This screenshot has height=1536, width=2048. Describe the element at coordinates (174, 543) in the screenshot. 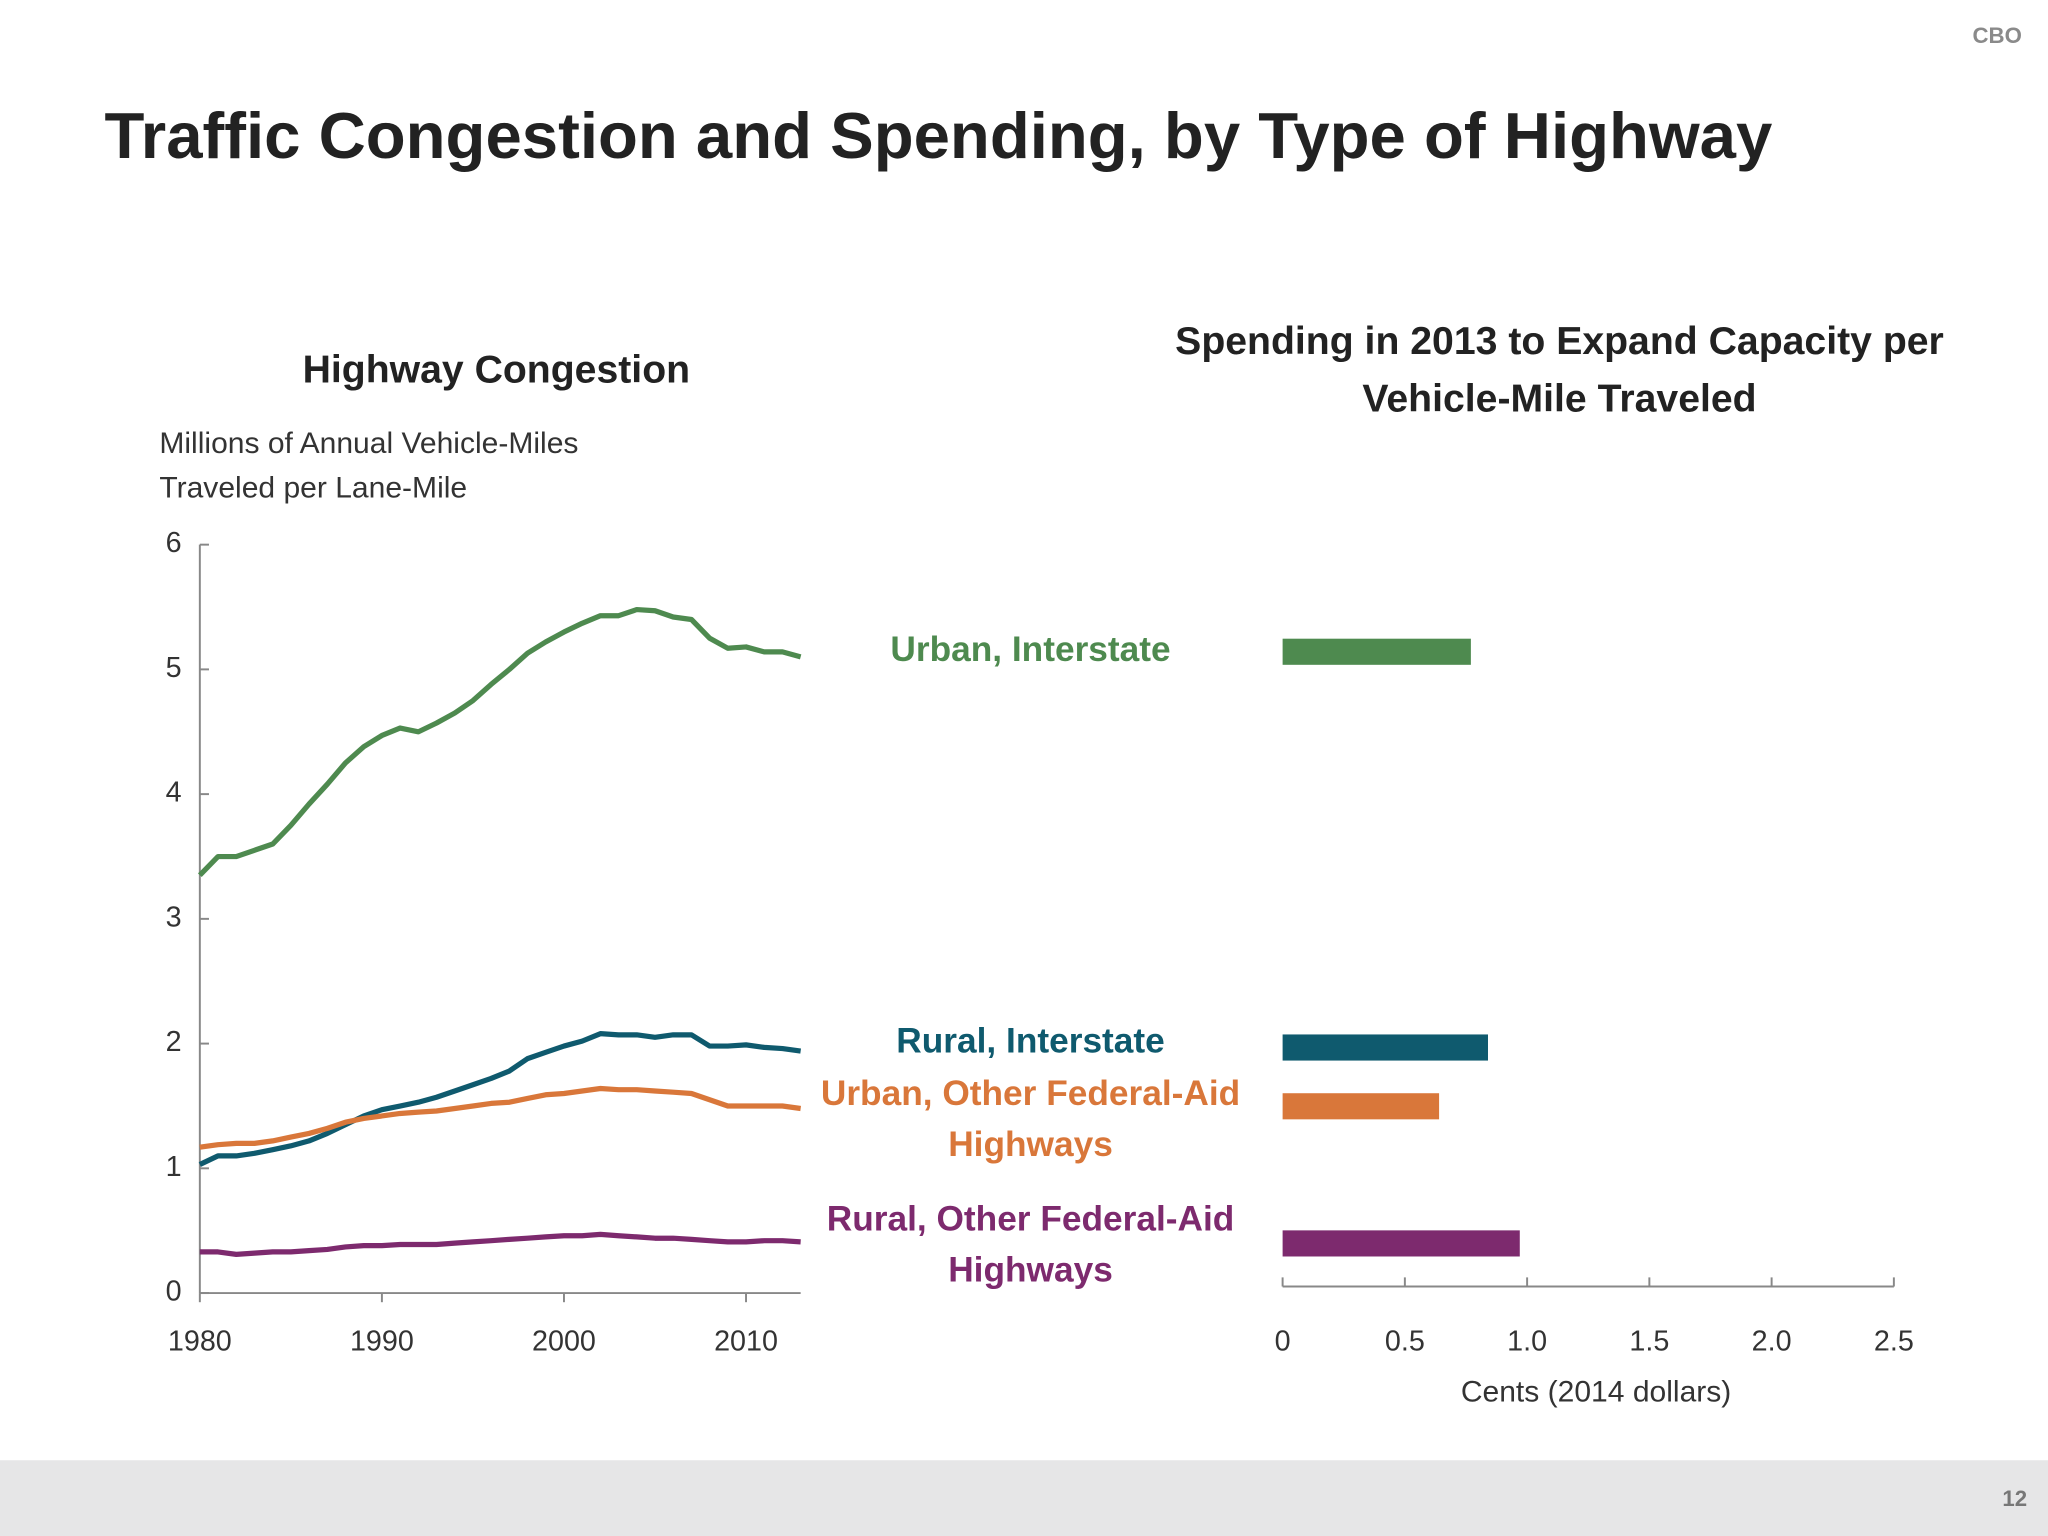

I see `y-tick-label: 6` at that location.